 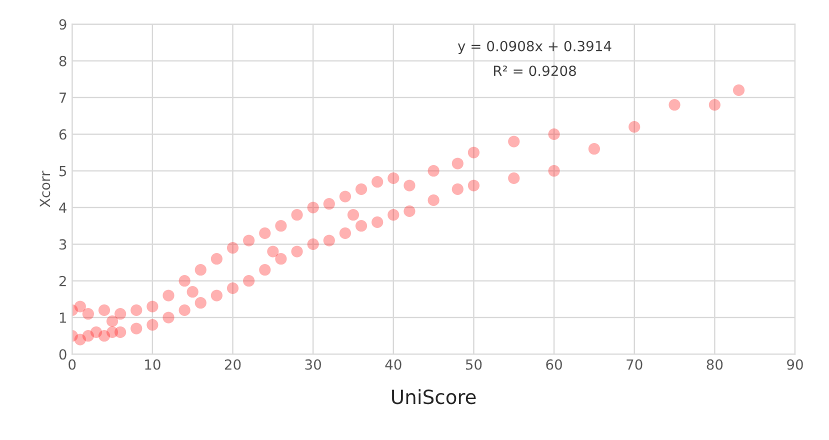 I want to click on y-tick-label: 8, so click(x=62, y=61).